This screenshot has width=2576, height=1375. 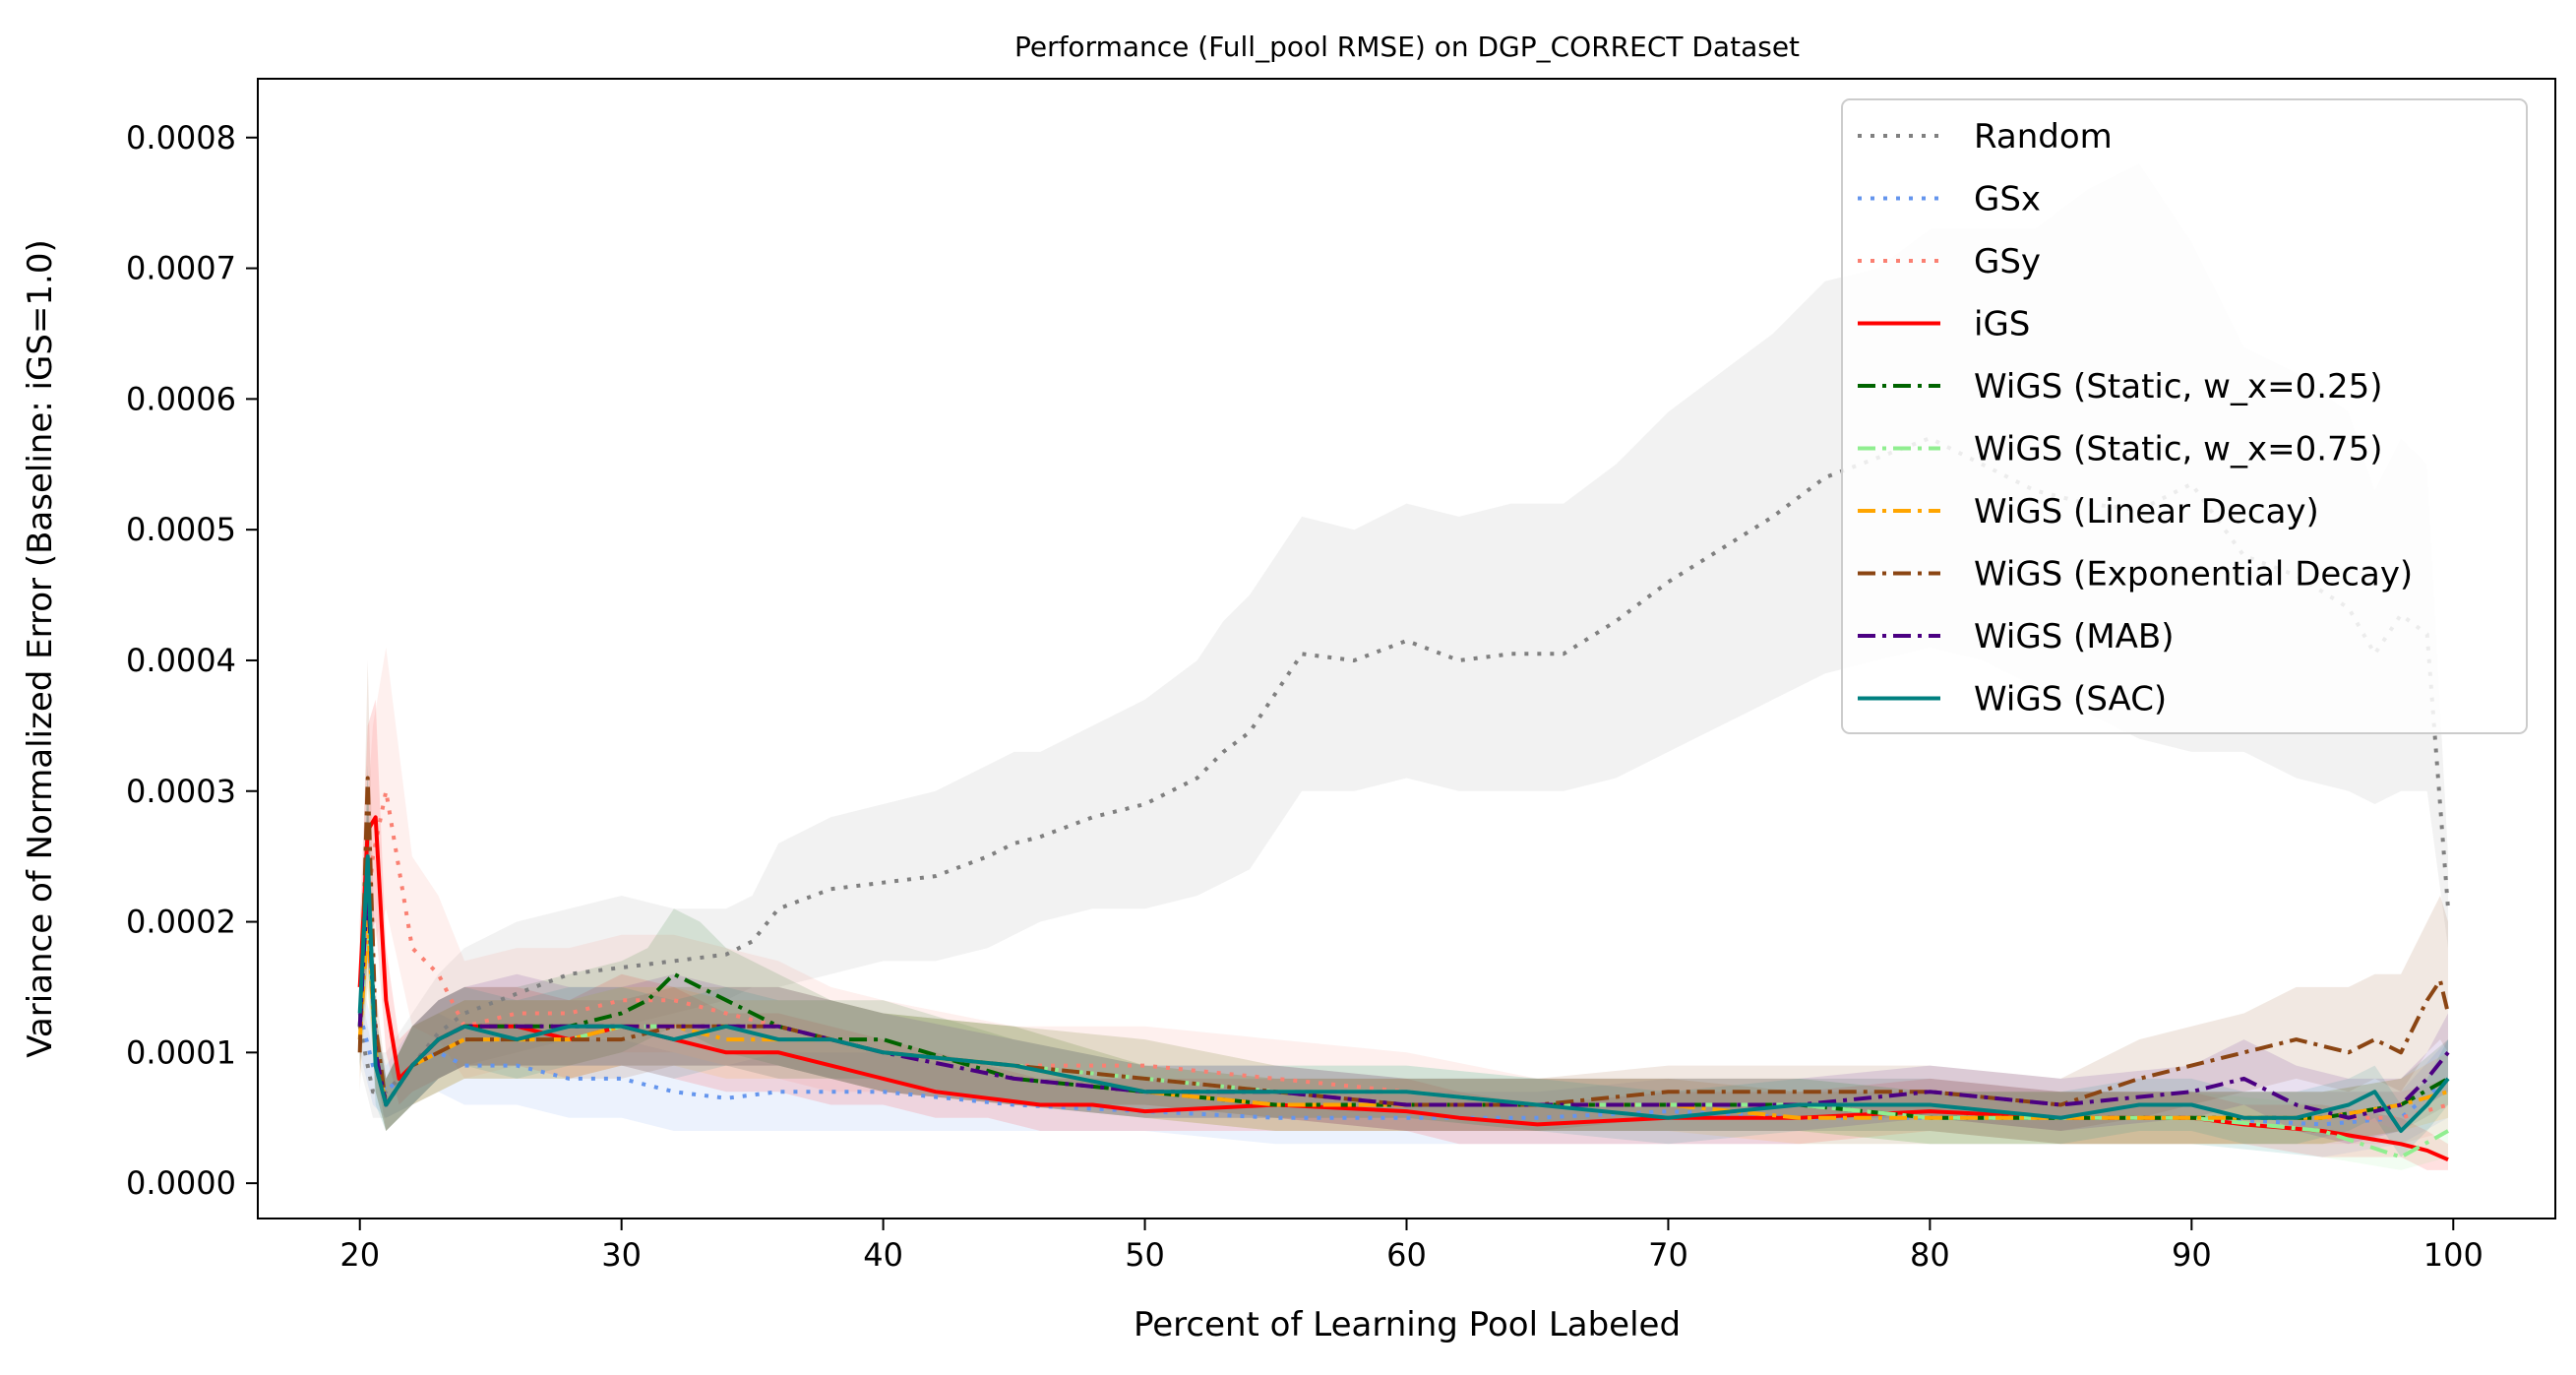 I want to click on legend-label-random: Random, so click(x=2043, y=136).